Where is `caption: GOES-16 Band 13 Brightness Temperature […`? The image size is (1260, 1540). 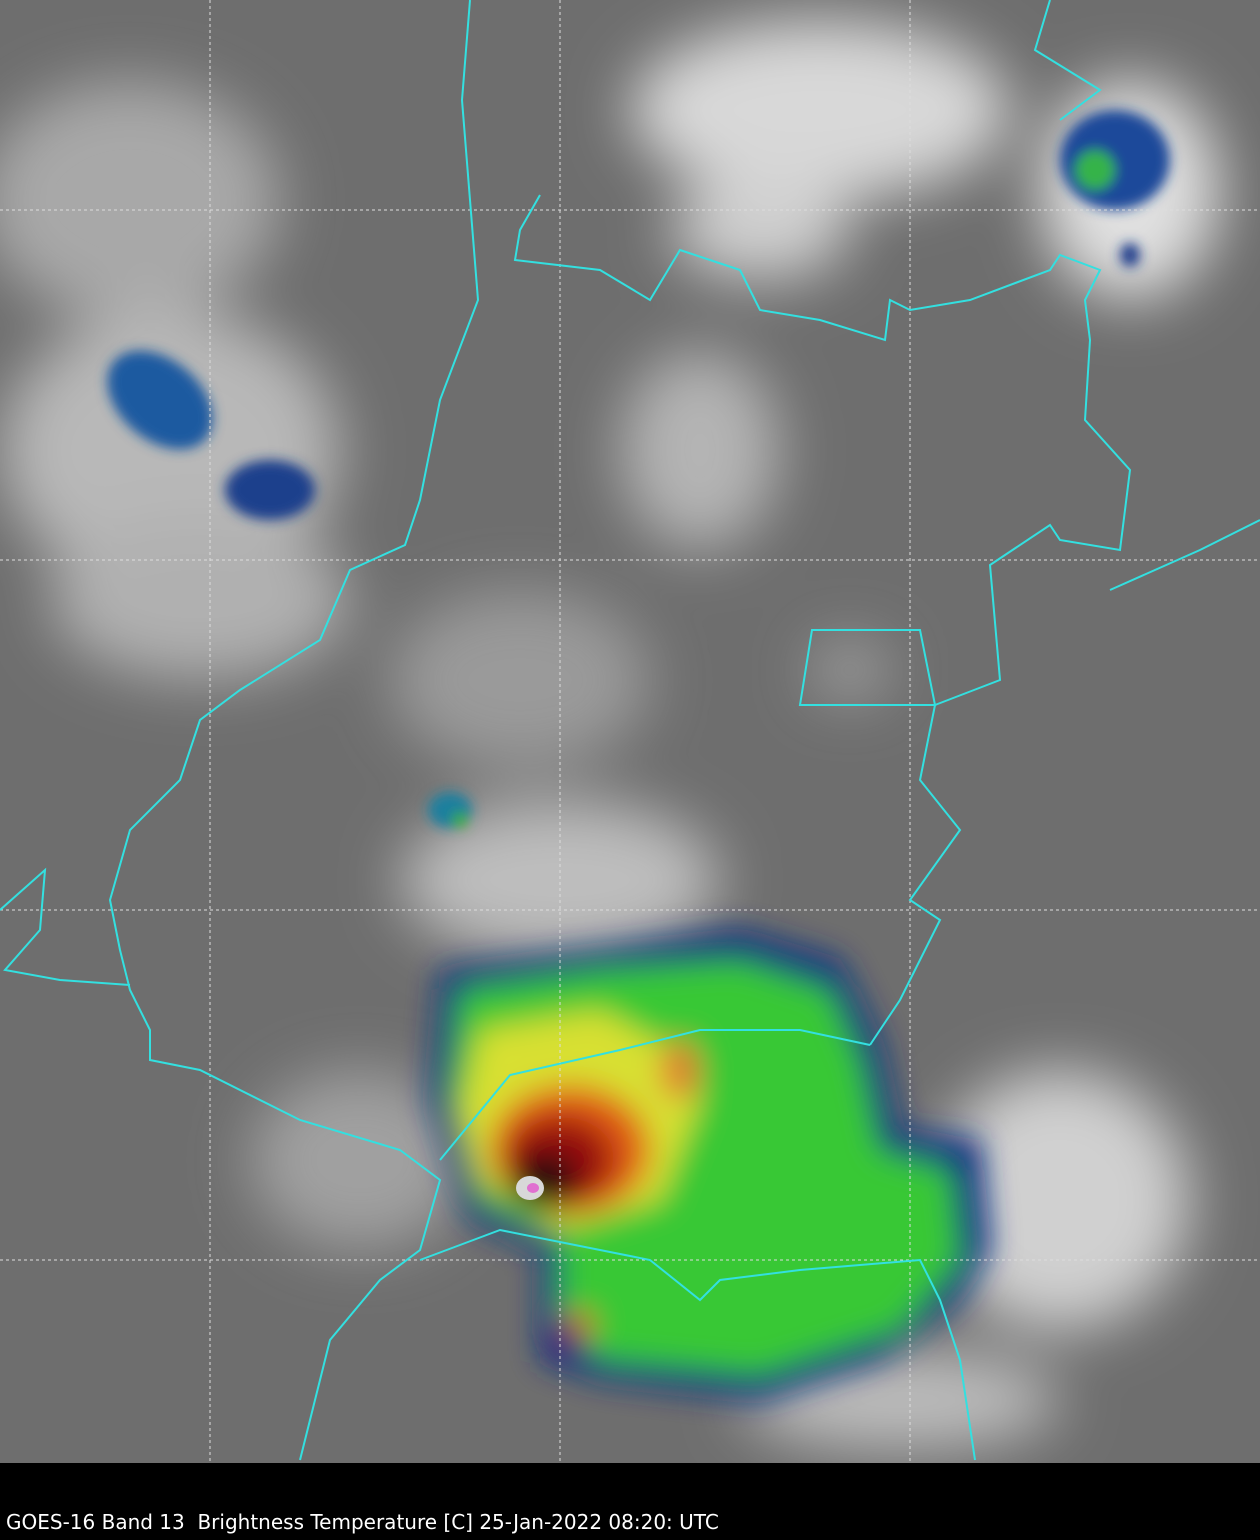 caption: GOES-16 Band 13 Brightness Temperature [… is located at coordinates (362, 1522).